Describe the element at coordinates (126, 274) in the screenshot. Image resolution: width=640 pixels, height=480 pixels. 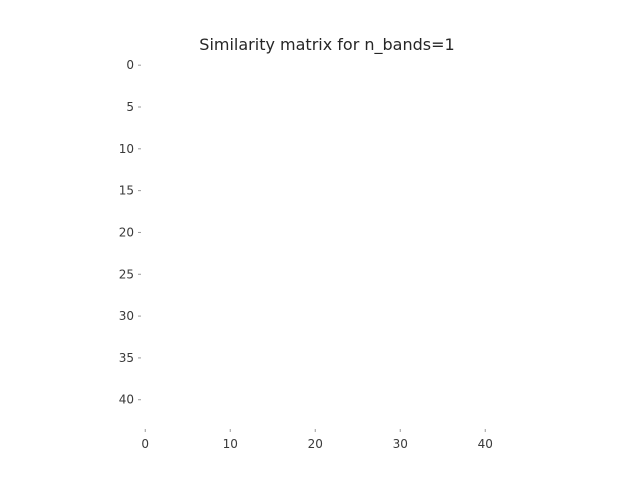
I see `y-tick-label: 25` at that location.